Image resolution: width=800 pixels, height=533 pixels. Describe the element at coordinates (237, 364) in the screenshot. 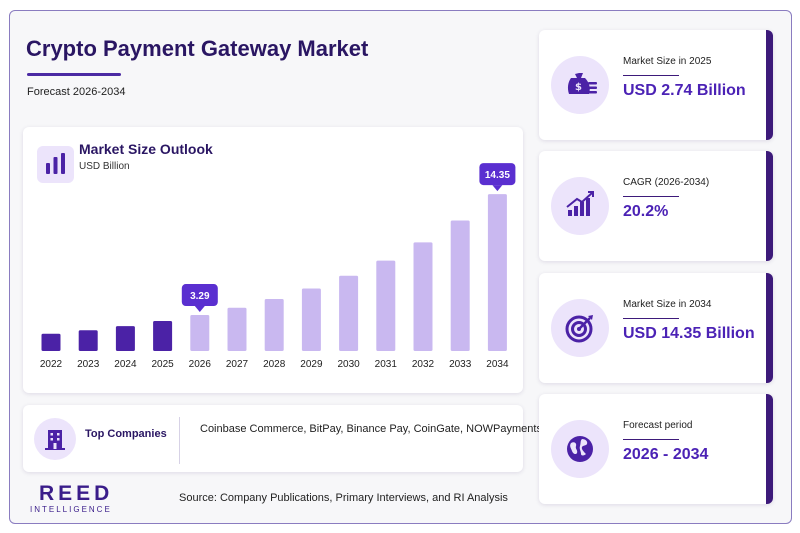

I see `x-tick-label: 2027` at that location.